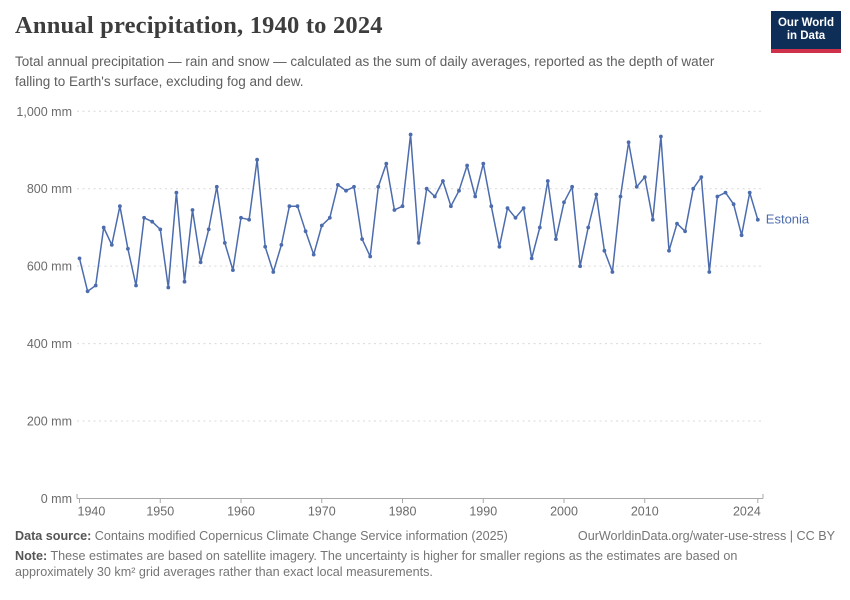  What do you see at coordinates (49, 267) in the screenshot?
I see `y-tick-label: 600 mm` at bounding box center [49, 267].